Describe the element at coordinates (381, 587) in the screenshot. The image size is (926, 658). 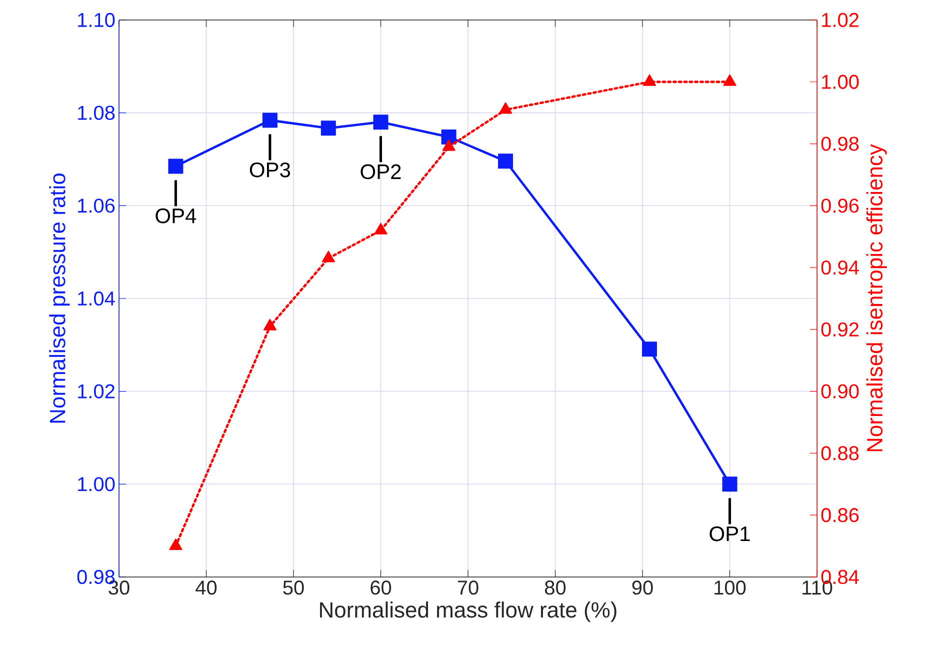
I see `x-tick-label: 60` at that location.